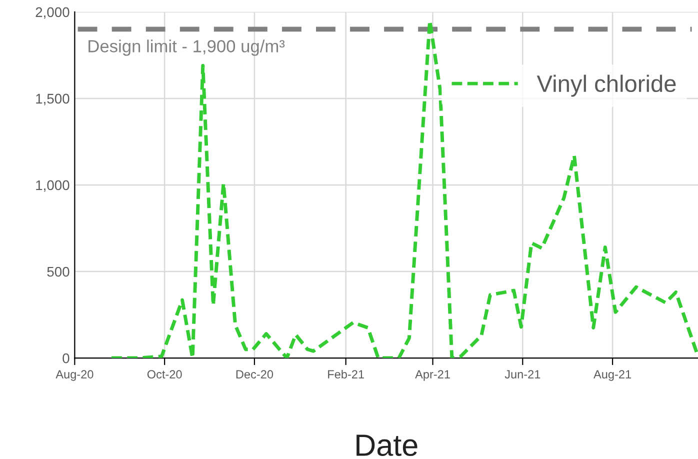 The image size is (698, 459). Describe the element at coordinates (186, 48) in the screenshot. I see `ref-line-label: Design limit - 1,900 ug/m³` at that location.